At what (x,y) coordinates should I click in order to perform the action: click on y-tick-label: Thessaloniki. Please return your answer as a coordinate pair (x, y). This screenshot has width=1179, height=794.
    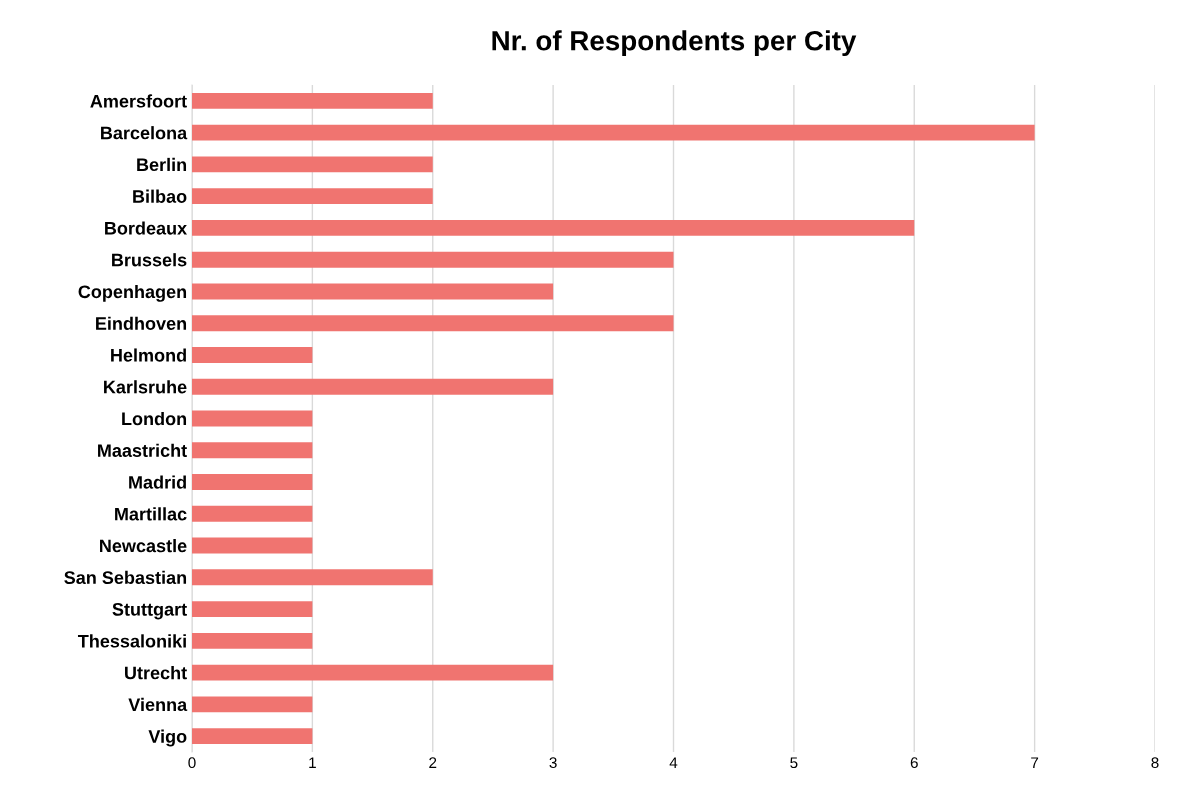
    Looking at the image, I should click on (131, 641).